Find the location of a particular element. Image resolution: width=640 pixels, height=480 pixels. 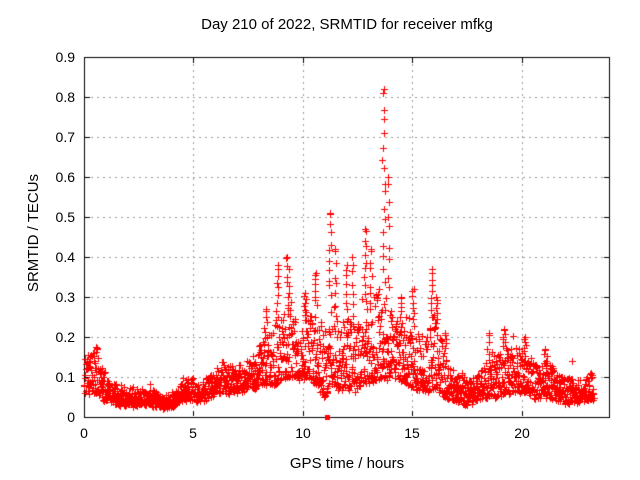

y-tick-label: 0.1 is located at coordinates (65, 377).